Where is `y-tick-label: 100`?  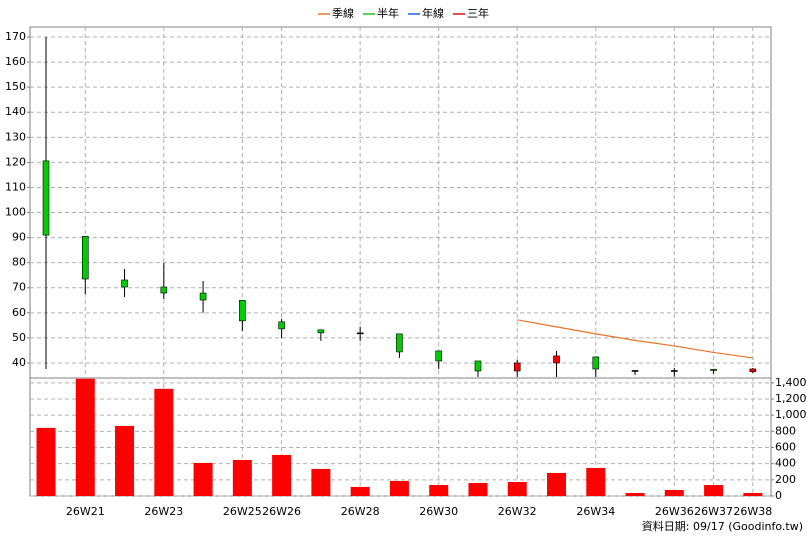 y-tick-label: 100 is located at coordinates (15, 212).